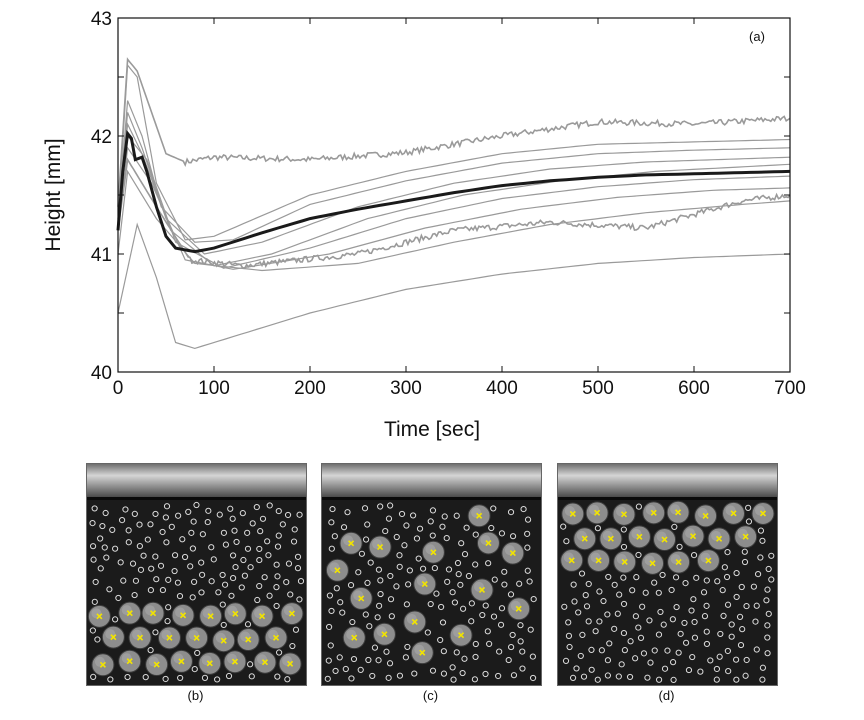 The image size is (864, 720). What do you see at coordinates (667, 591) in the screenshot?
I see `particle-image-d` at bounding box center [667, 591].